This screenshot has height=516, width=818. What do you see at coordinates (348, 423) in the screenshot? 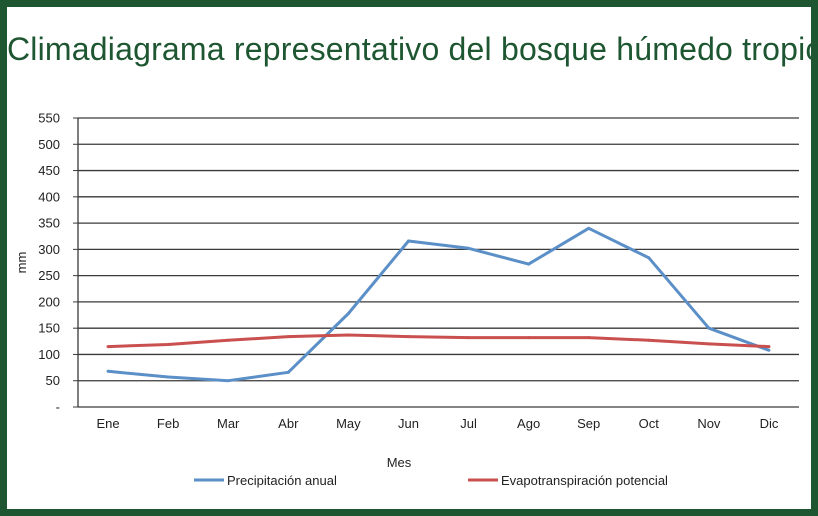
I see `x-tick-label: May` at bounding box center [348, 423].